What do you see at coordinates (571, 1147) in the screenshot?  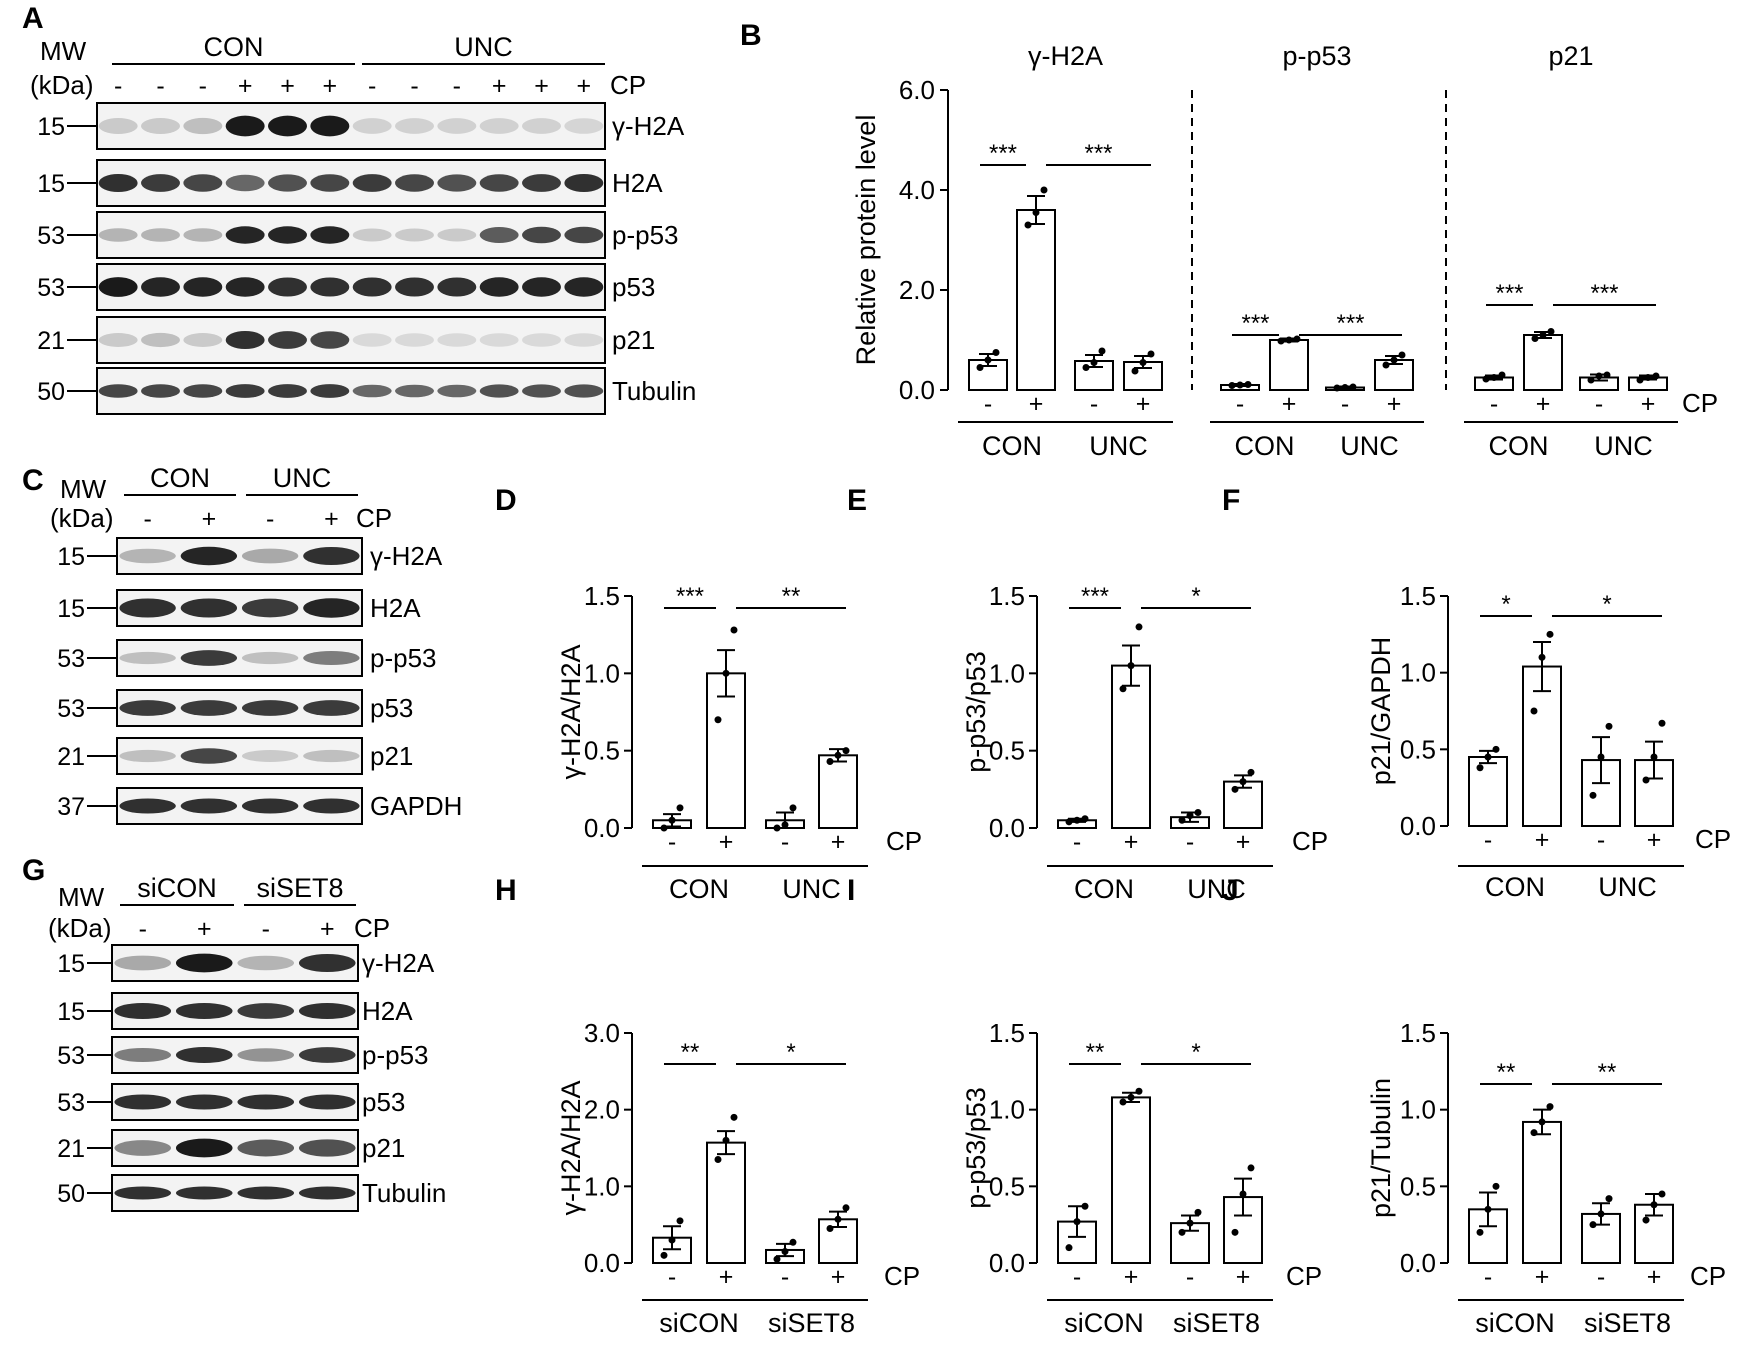 I see `y-axis-label: γ-H2A/H2A` at bounding box center [571, 1147].